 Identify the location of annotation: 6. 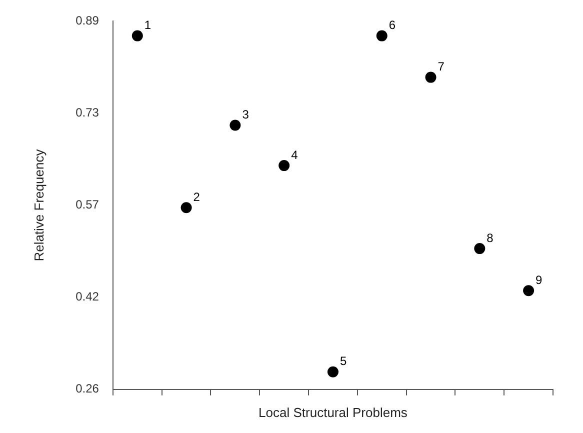
(392, 25).